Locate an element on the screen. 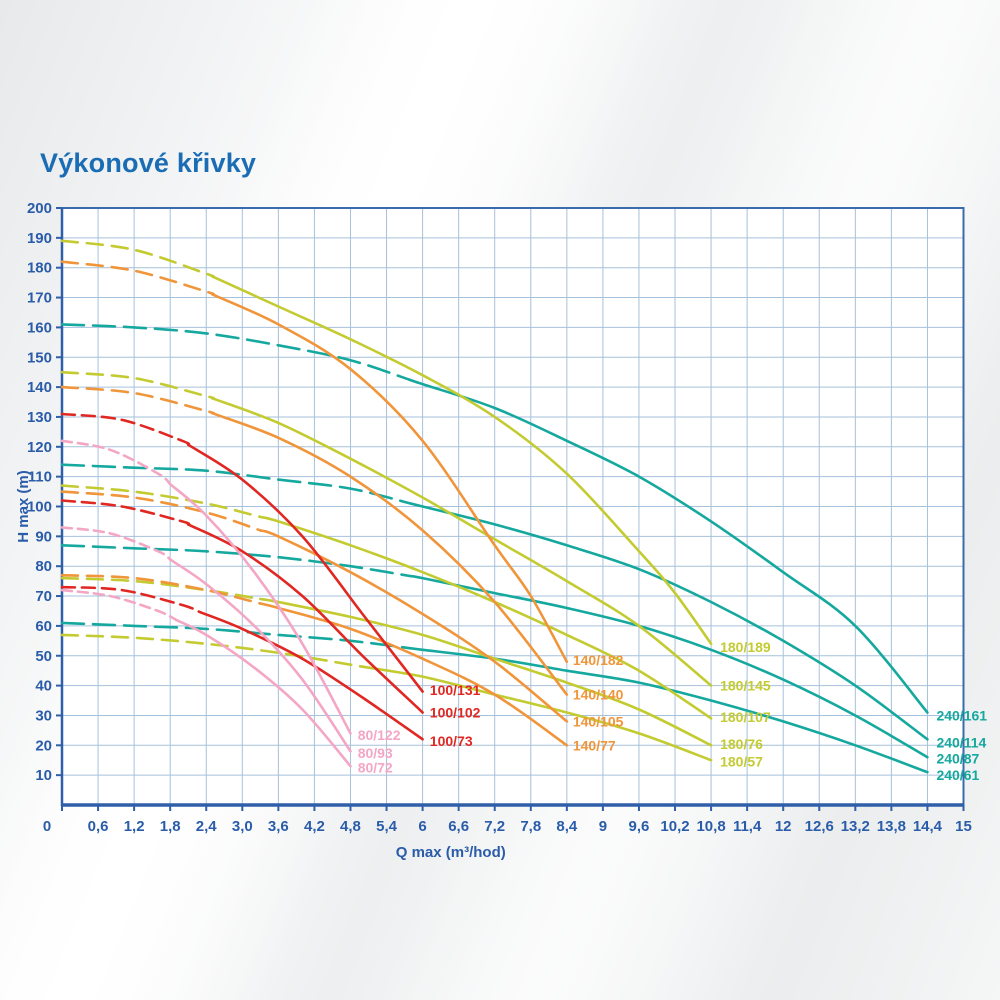 The image size is (1000, 1000). curve-label-100-102: 100/102 is located at coordinates (455, 712).